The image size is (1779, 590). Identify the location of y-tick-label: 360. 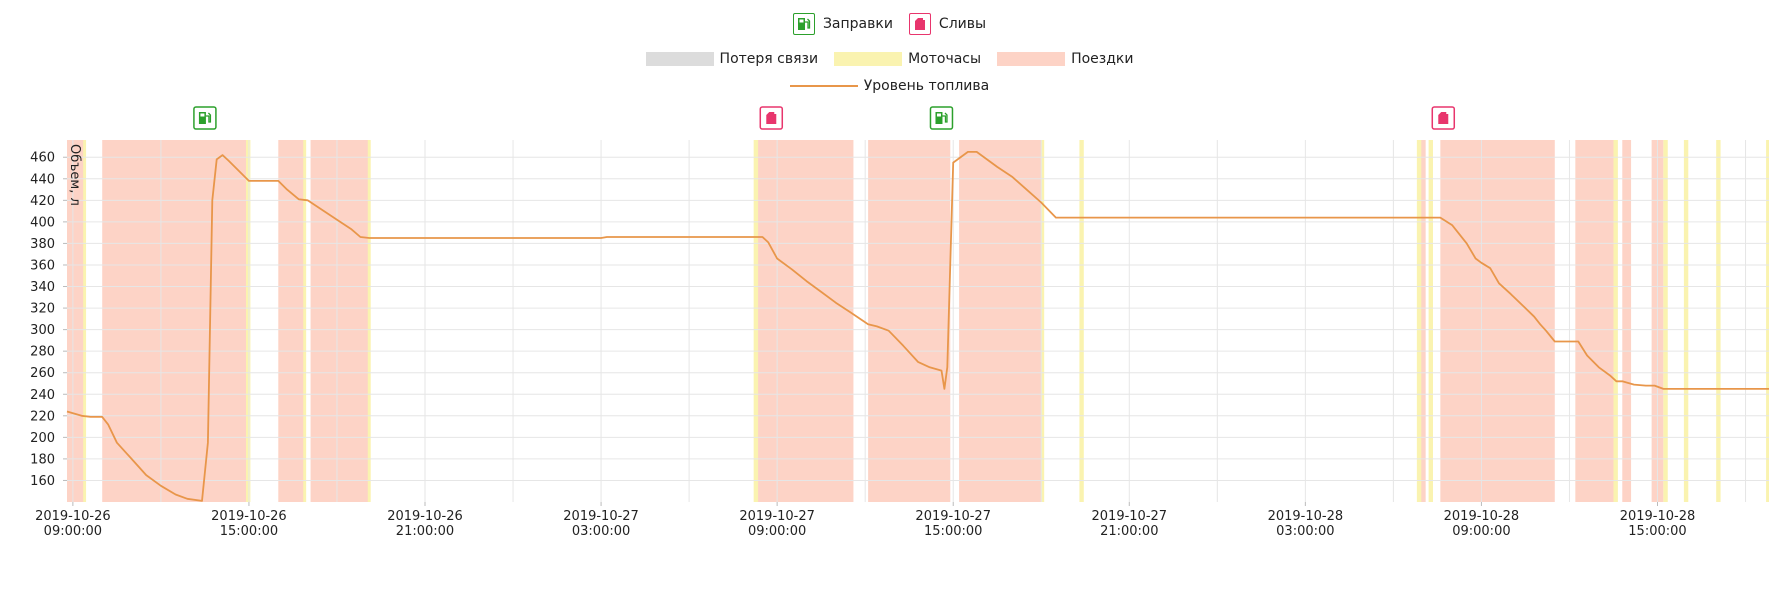
(42, 265).